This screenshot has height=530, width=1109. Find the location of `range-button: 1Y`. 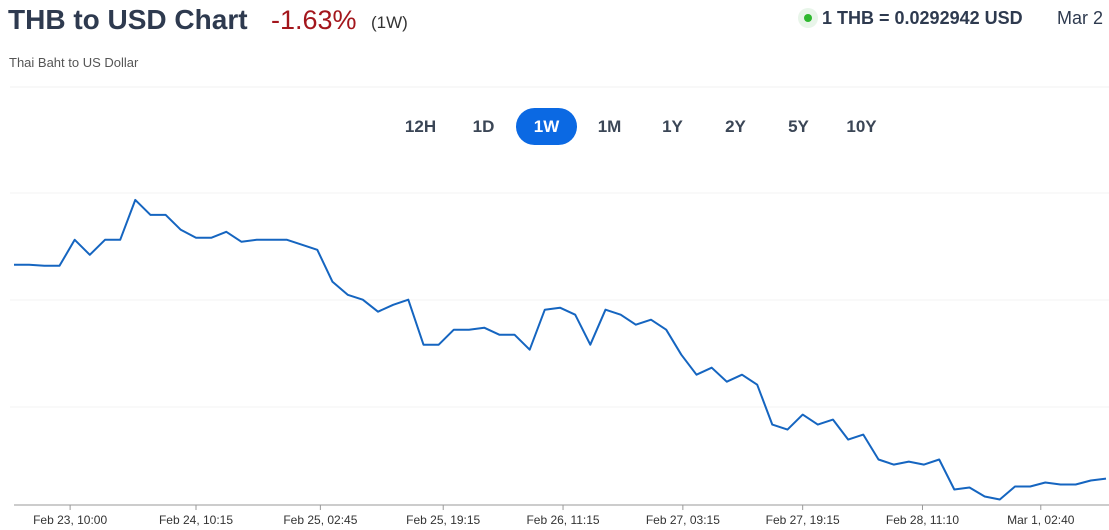

range-button: 1Y is located at coordinates (672, 126).